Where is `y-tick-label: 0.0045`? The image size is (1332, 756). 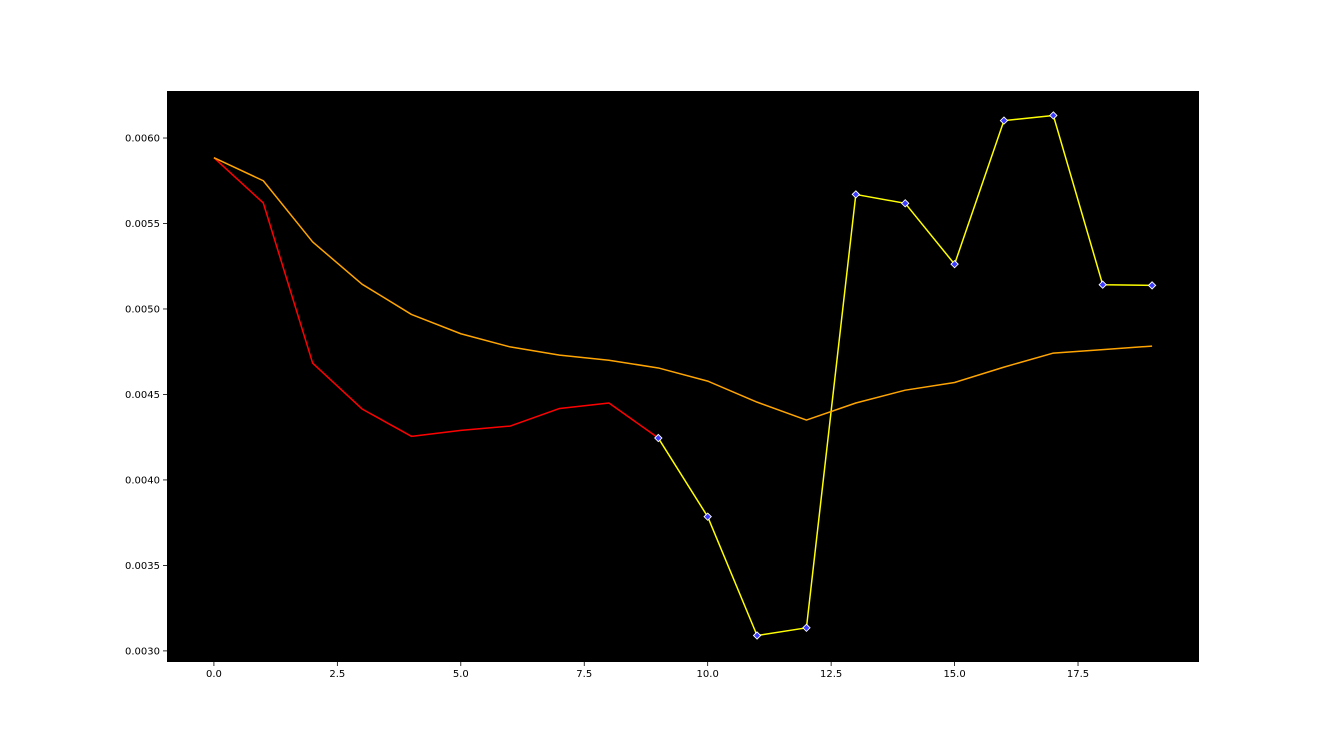 y-tick-label: 0.0045 is located at coordinates (142, 395).